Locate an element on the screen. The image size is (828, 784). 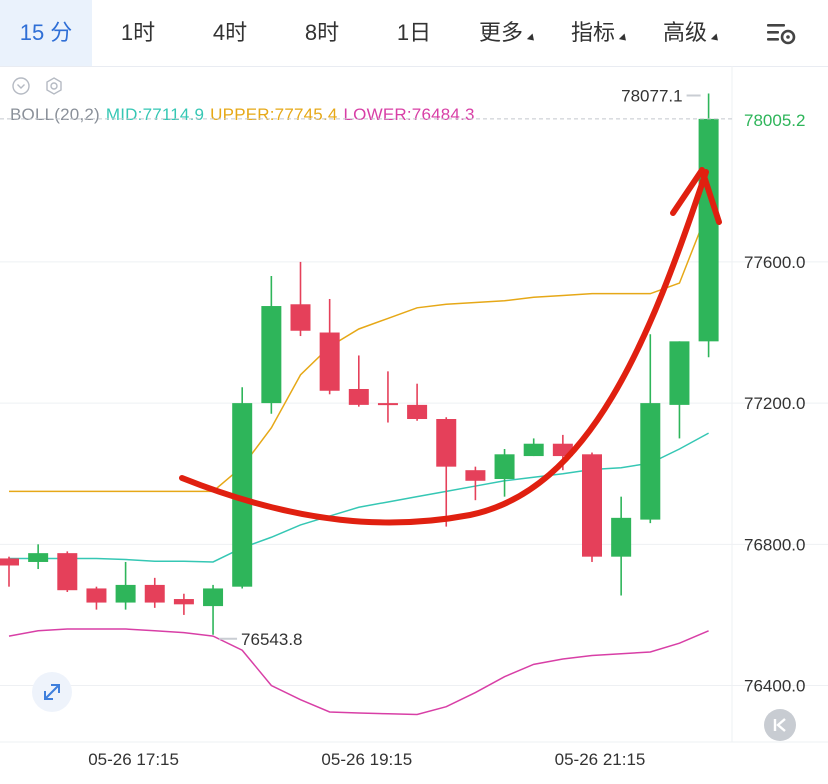
tab-15m: 15 分 is located at coordinates (46, 33).